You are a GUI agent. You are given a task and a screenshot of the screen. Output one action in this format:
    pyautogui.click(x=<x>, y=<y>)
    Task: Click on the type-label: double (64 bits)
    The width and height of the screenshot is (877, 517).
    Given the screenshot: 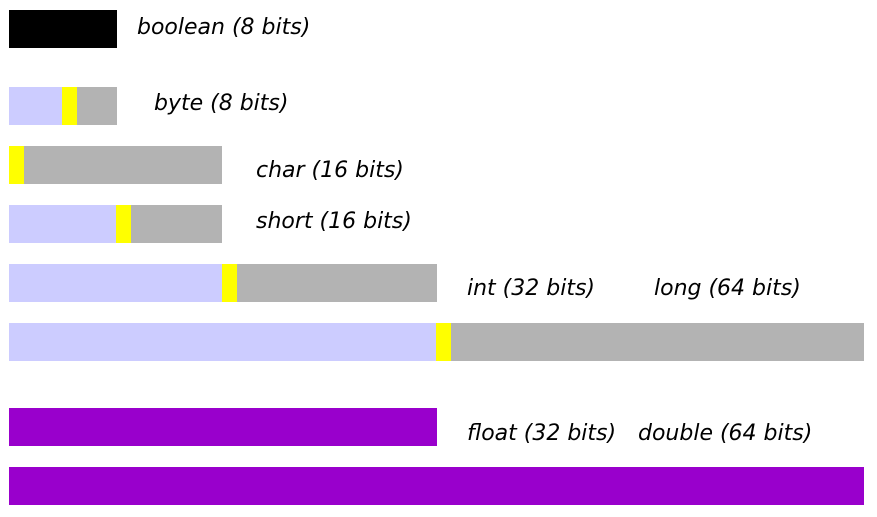 What is the action you would take?
    pyautogui.click(x=725, y=433)
    